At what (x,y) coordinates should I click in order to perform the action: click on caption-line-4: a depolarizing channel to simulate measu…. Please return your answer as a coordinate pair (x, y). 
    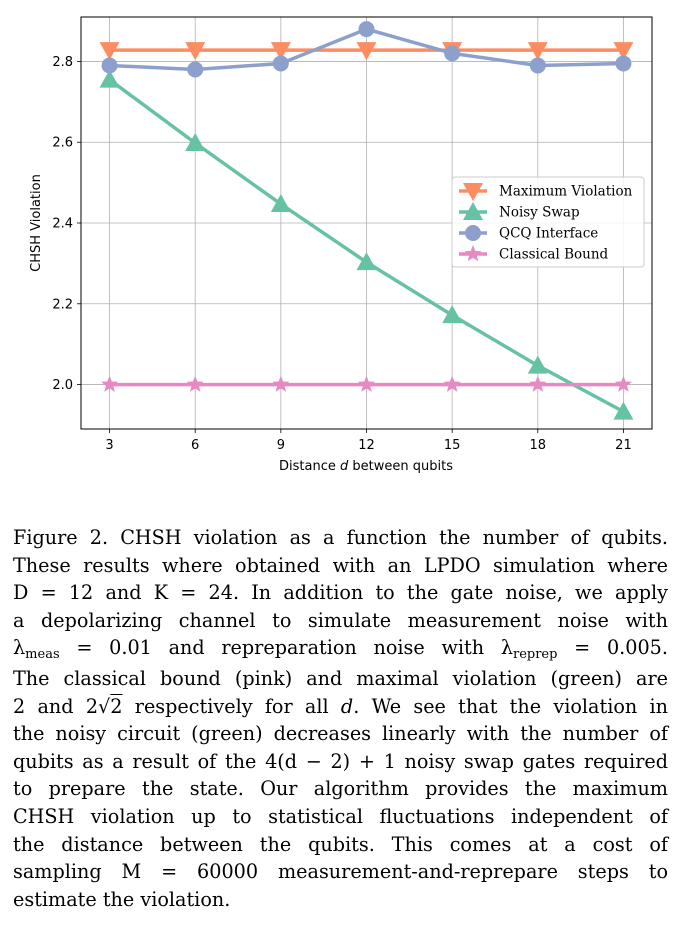
    Looking at the image, I should click on (340, 620).